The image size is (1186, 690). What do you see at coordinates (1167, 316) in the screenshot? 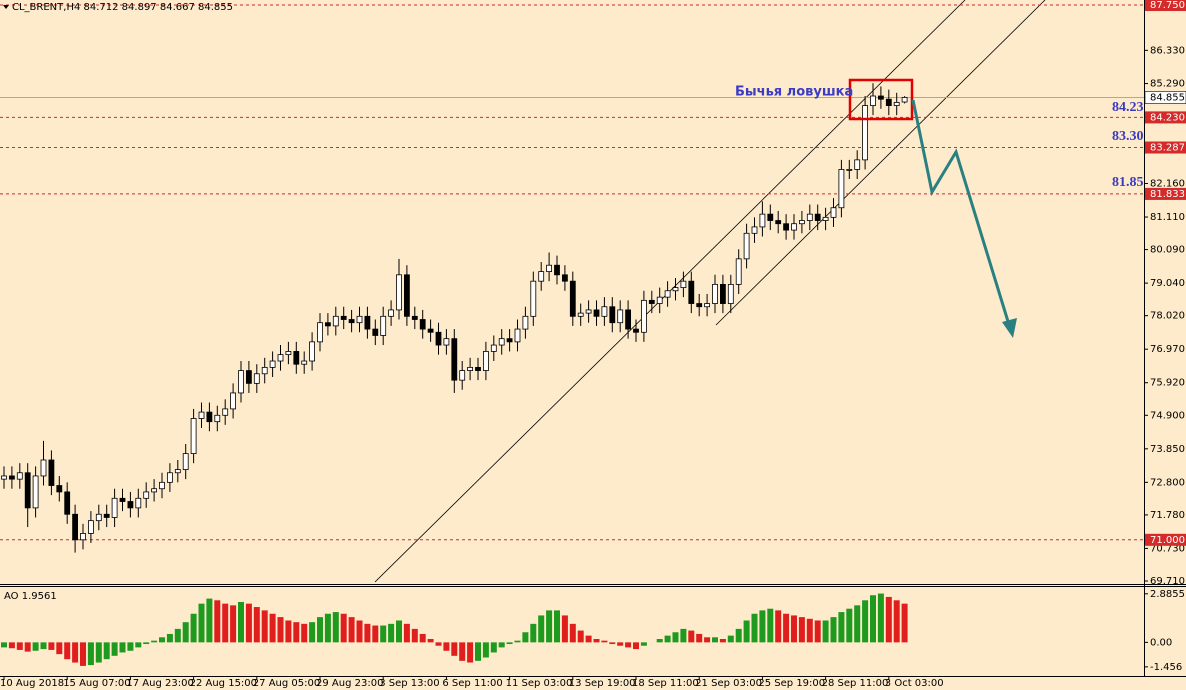
I see `y-tick-label: 78.020` at bounding box center [1167, 316].